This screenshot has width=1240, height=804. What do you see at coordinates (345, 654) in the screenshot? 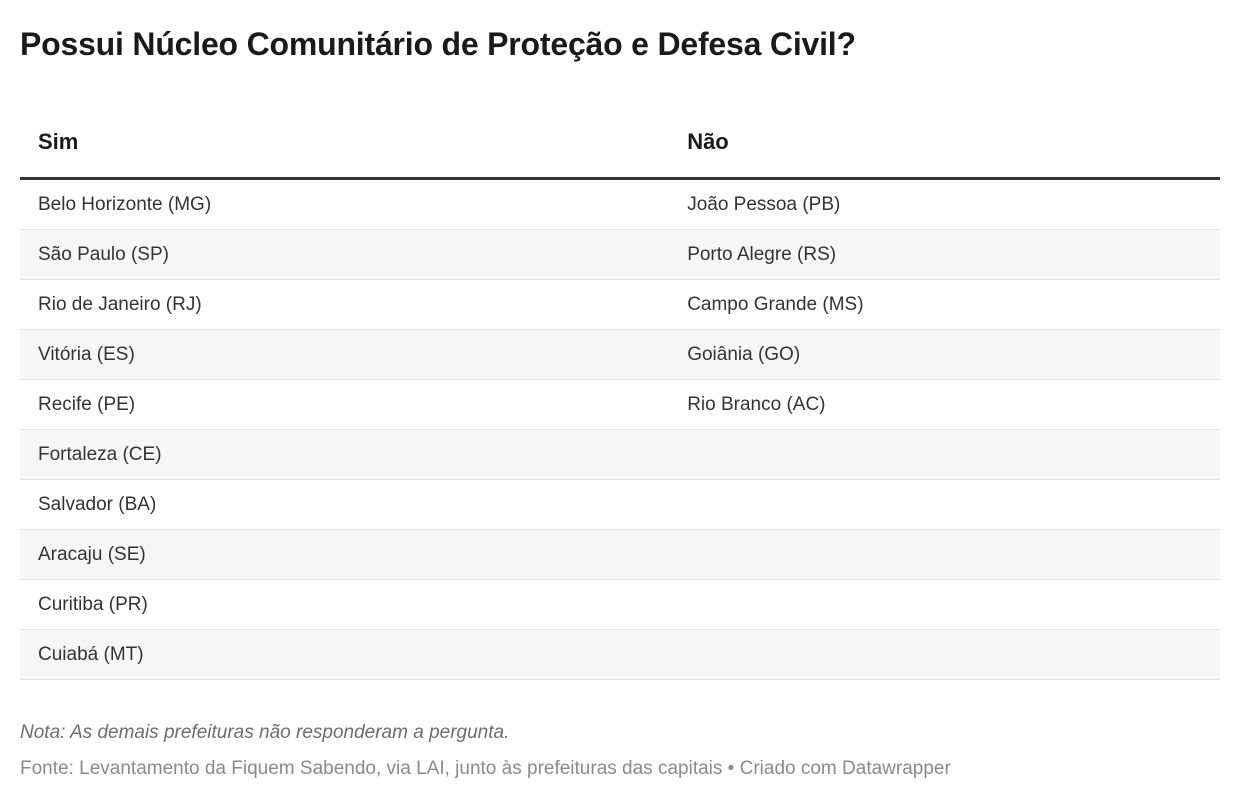
I see `table-cell: Cuiabá (MT)` at bounding box center [345, 654].